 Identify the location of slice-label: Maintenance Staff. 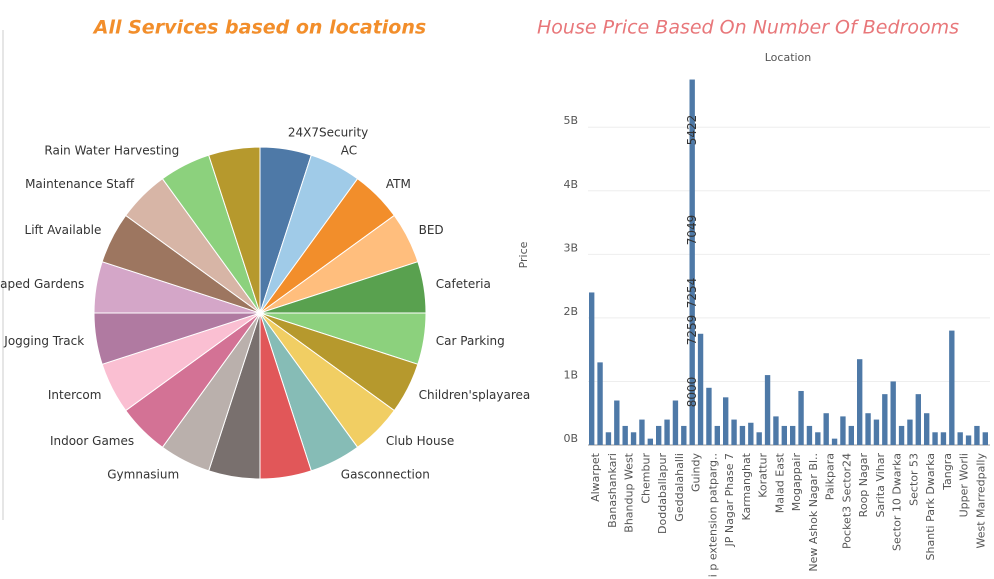
(80, 184).